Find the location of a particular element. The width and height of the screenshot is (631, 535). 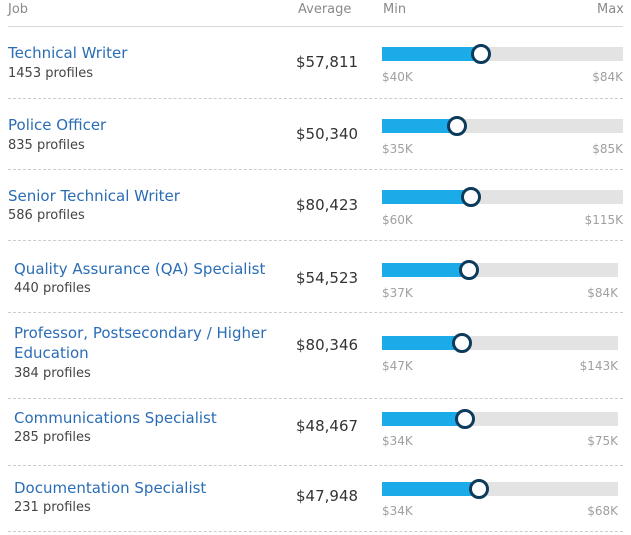

max-salary: $68K is located at coordinates (602, 511).